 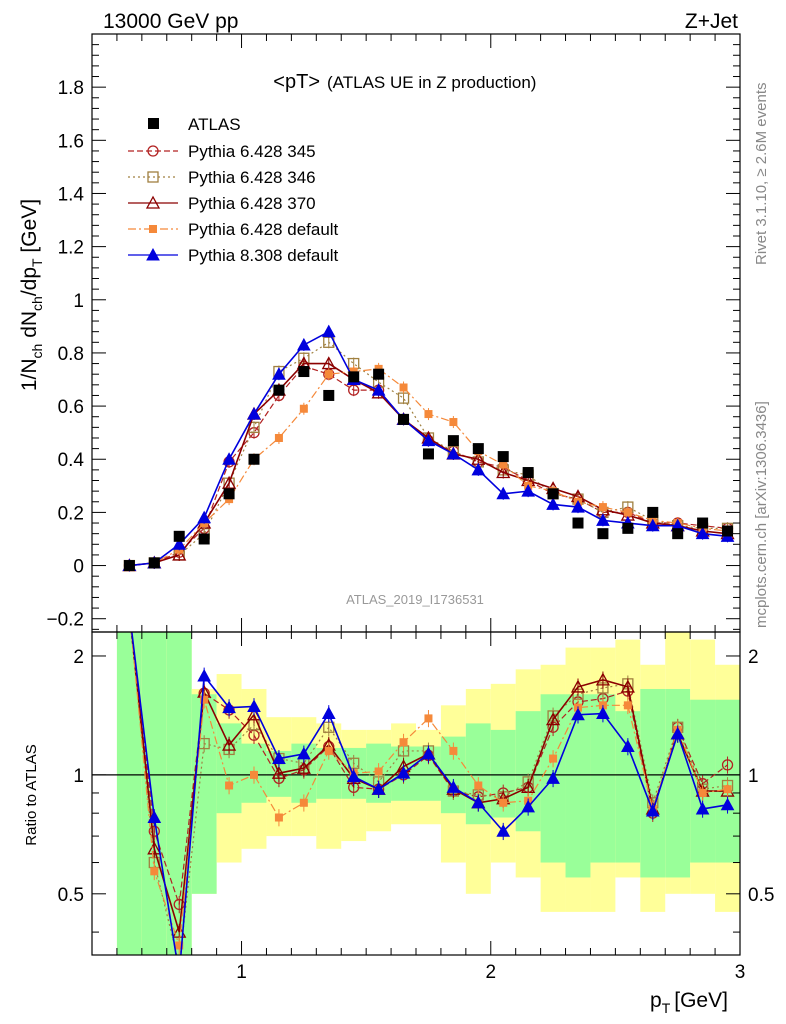 I want to click on y-tick-label: 1.4, so click(x=71, y=194).